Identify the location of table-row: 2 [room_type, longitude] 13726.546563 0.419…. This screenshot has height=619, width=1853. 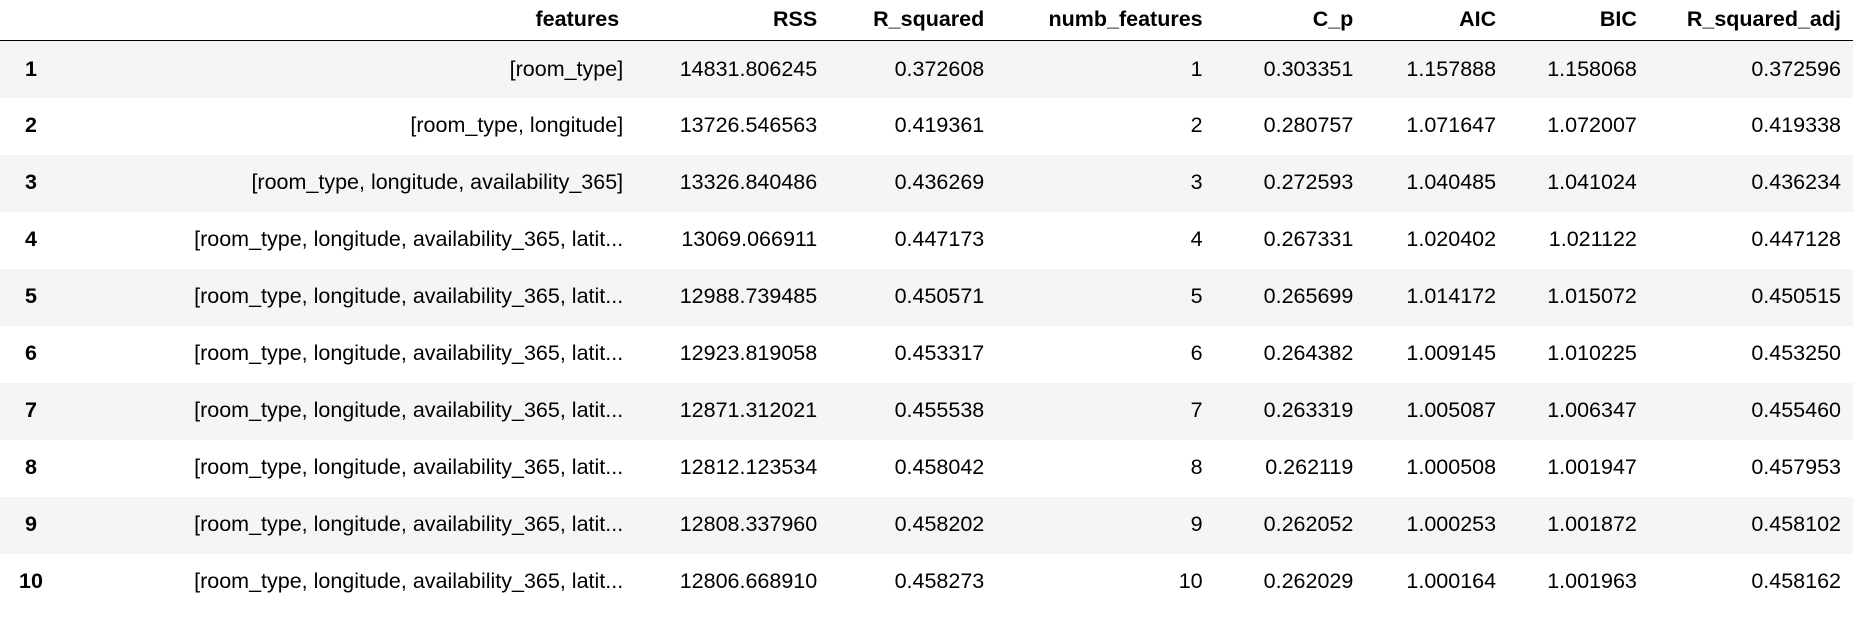
(926, 126).